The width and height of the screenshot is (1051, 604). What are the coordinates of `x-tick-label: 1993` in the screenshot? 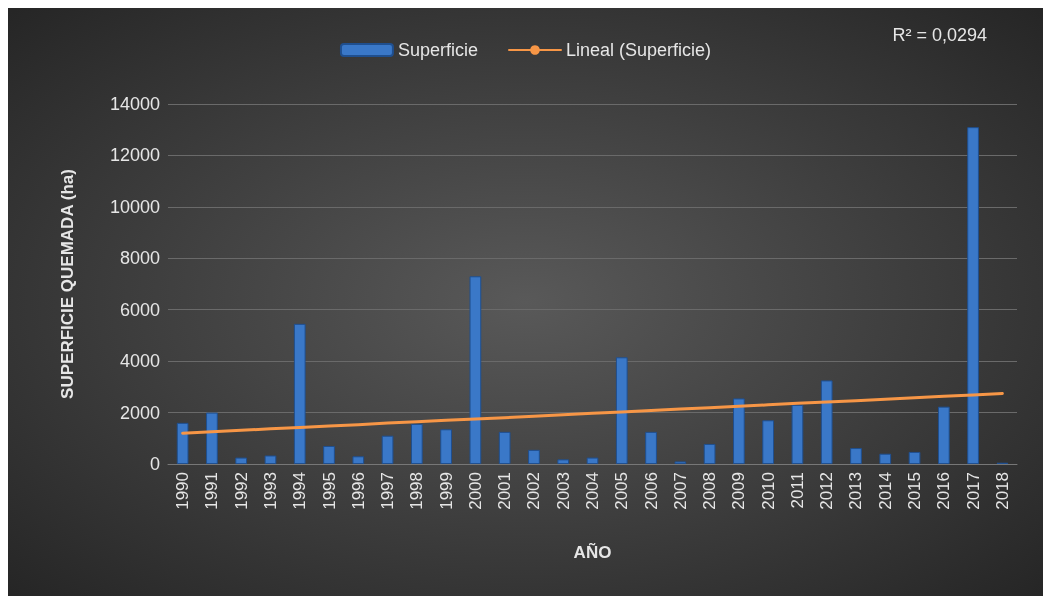 It's located at (270, 491).